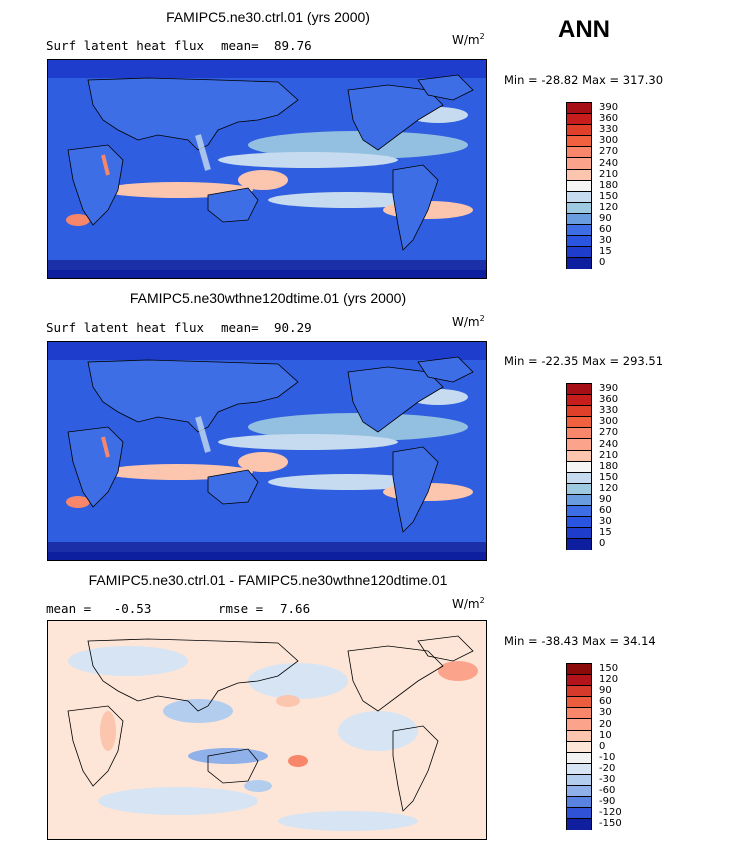 This screenshot has height=852, width=733. What do you see at coordinates (610, 813) in the screenshot?
I see `colorbar-level-label: -120` at bounding box center [610, 813].